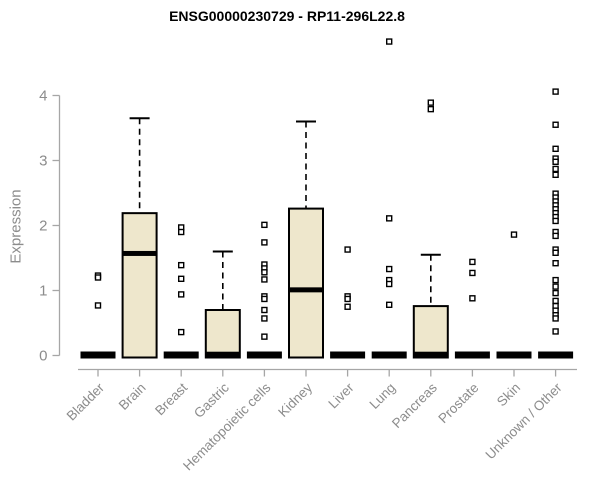  What do you see at coordinates (43, 161) in the screenshot?
I see `y-tick-label: 3` at bounding box center [43, 161].